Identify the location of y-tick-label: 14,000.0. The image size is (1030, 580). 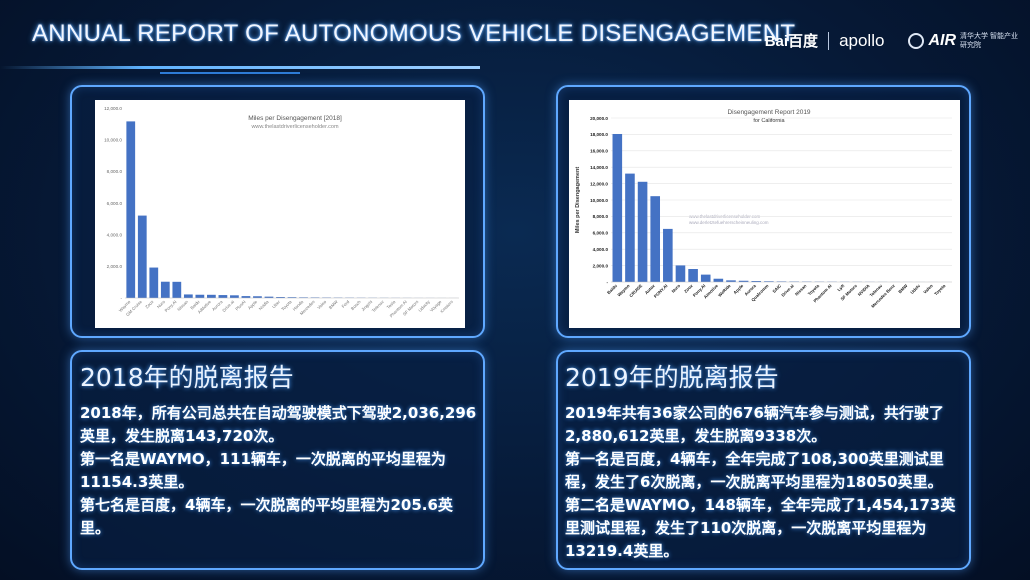
(599, 167).